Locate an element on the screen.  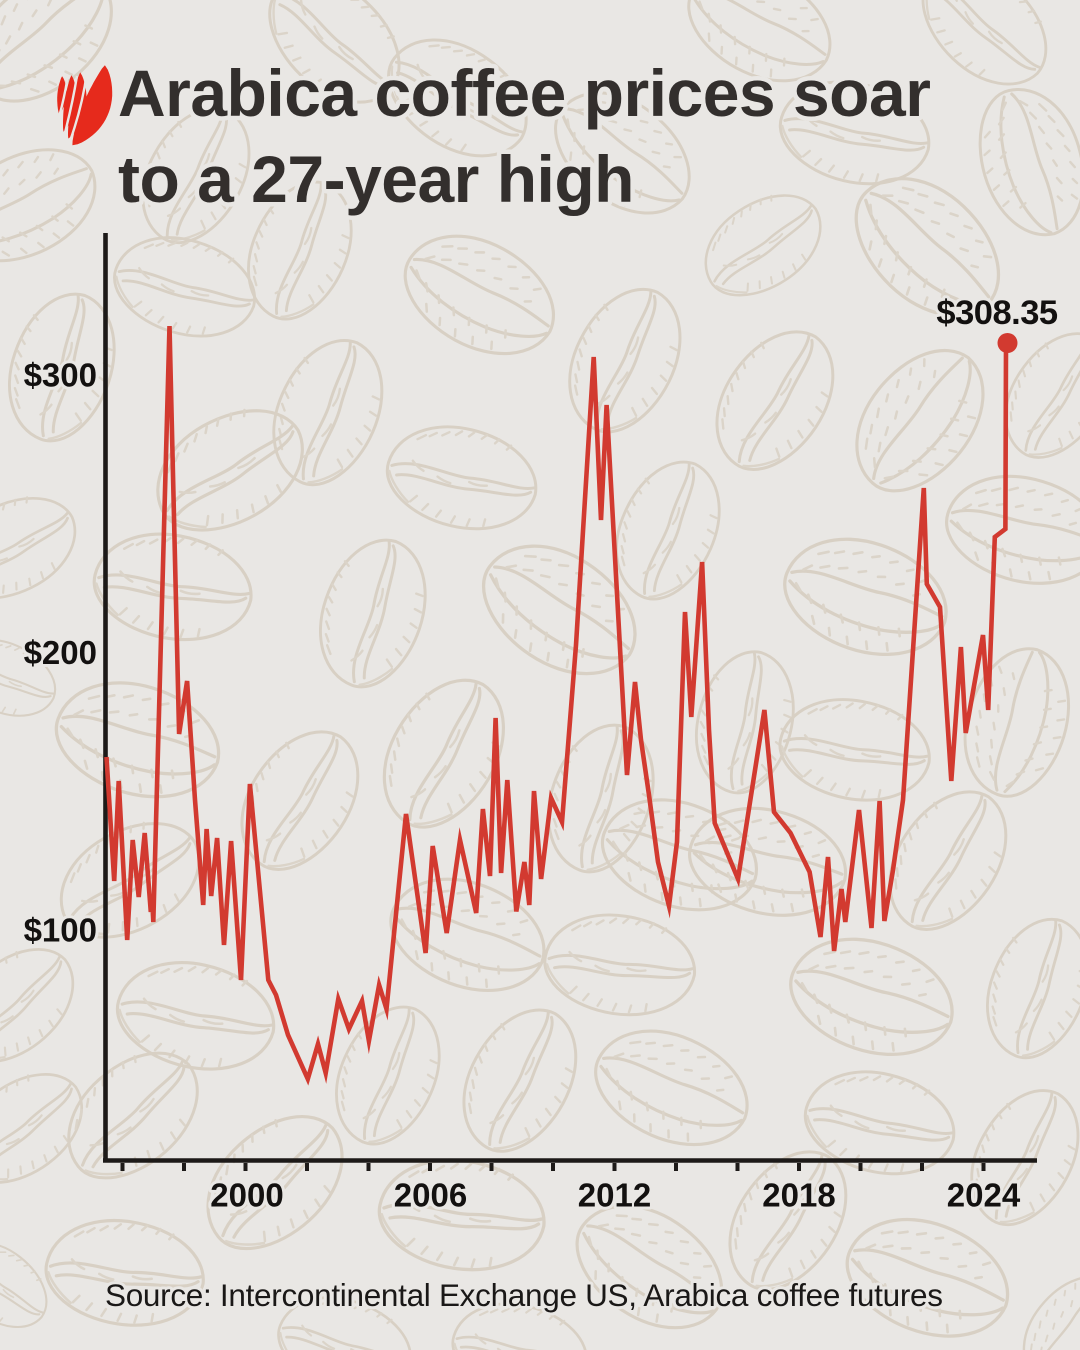
svg-text: 2006 is located at coordinates (430, 1195).